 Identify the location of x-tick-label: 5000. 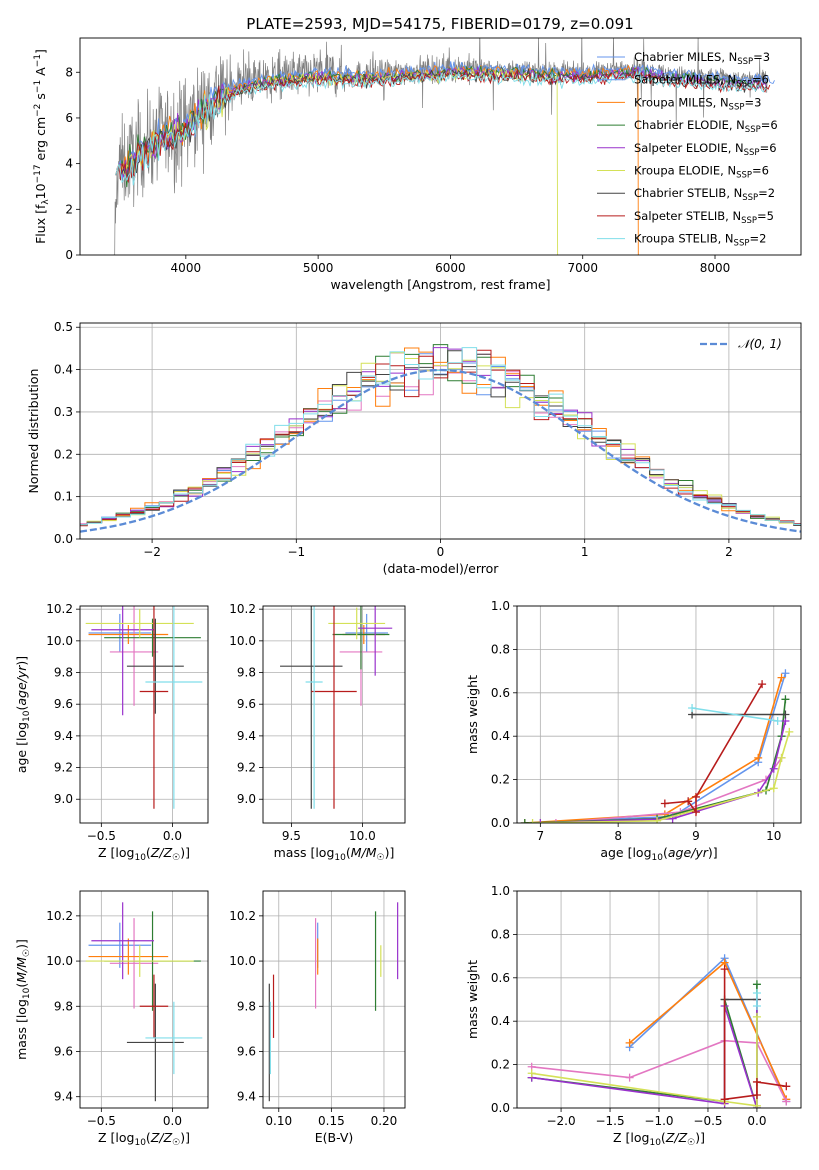
(318, 268).